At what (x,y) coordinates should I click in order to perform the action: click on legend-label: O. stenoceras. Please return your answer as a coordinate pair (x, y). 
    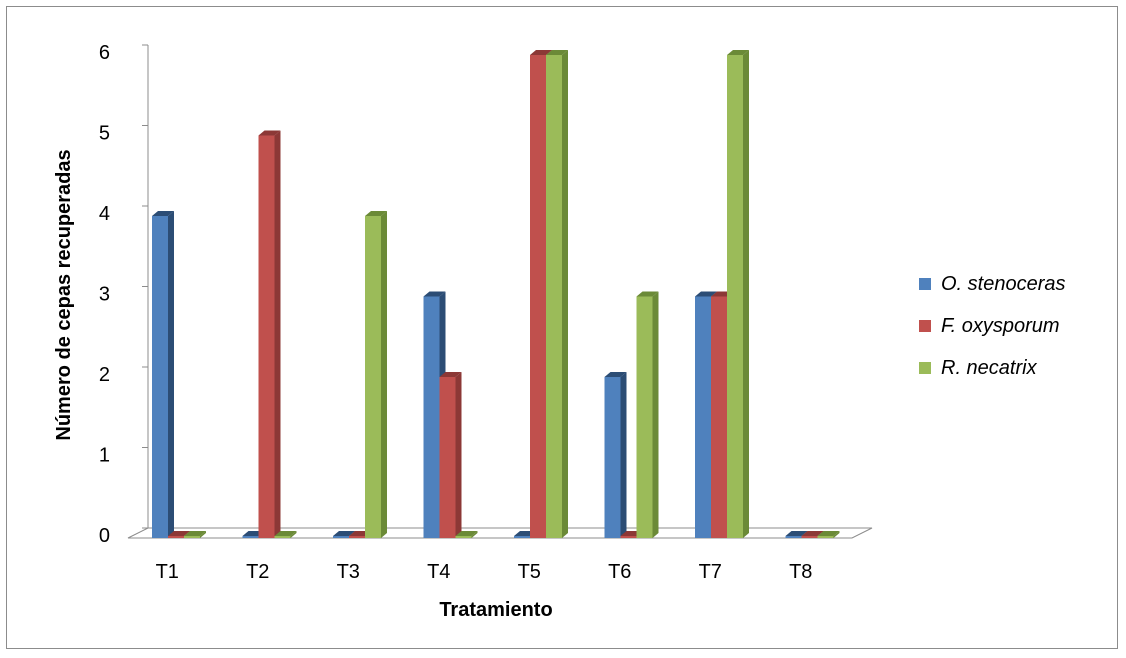
    Looking at the image, I should click on (1003, 284).